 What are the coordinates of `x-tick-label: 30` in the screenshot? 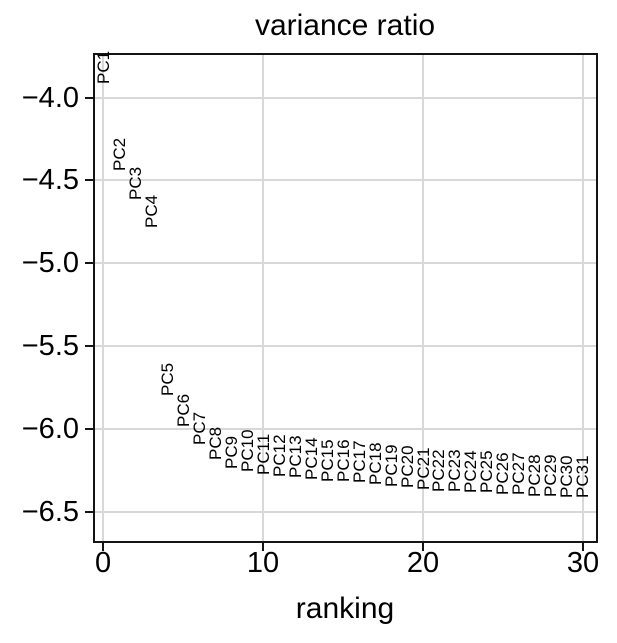 It's located at (583, 563).